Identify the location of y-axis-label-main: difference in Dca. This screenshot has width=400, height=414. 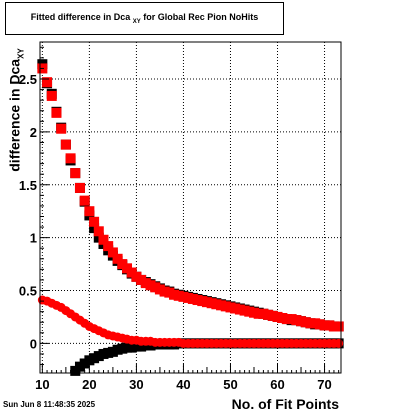
(14, 115).